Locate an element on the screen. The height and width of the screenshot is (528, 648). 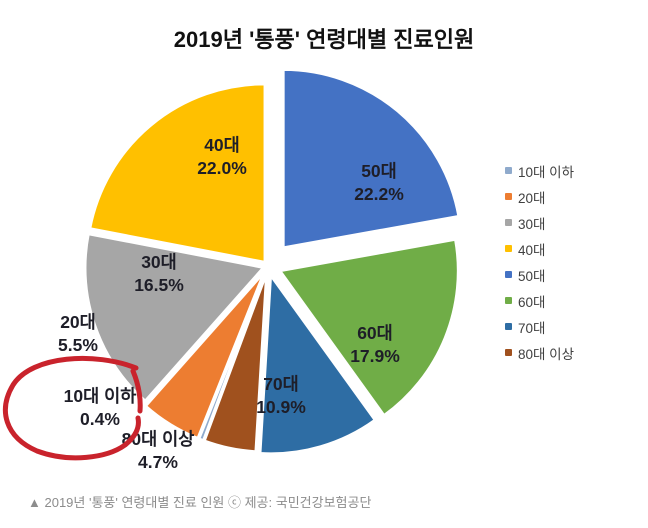
slice-label-6: 30대 16.5% is located at coordinates (159, 273).